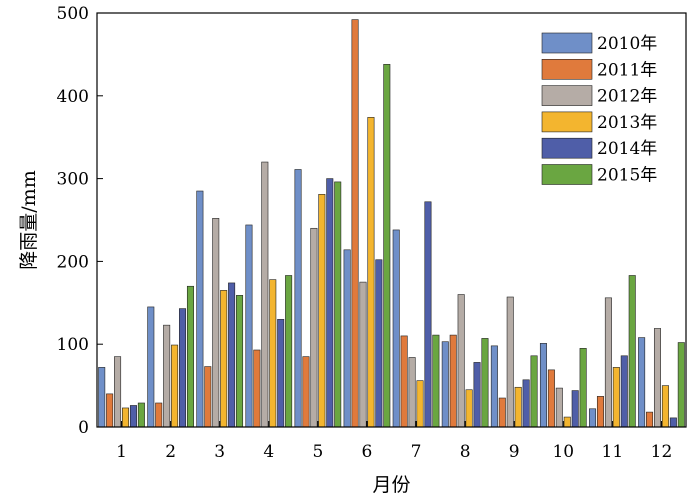 The width and height of the screenshot is (700, 498). What do you see at coordinates (567, 95) in the screenshot?
I see `legend-swatch-2012年` at bounding box center [567, 95].